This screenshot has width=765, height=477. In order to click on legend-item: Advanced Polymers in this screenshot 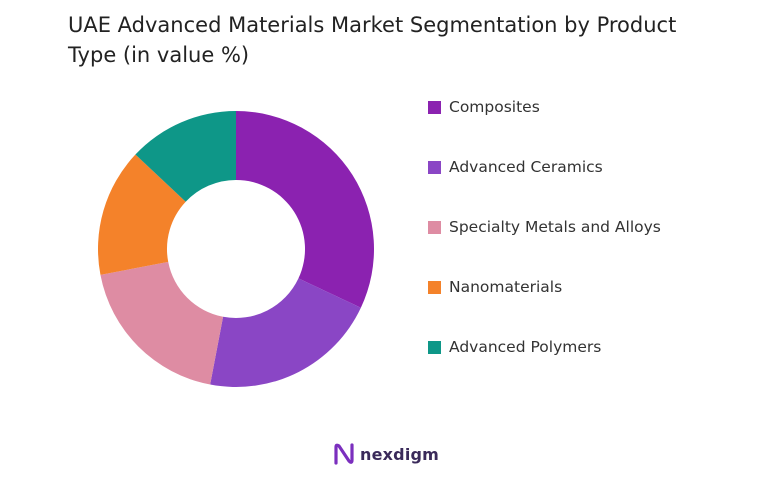, I will do `click(544, 347)`.